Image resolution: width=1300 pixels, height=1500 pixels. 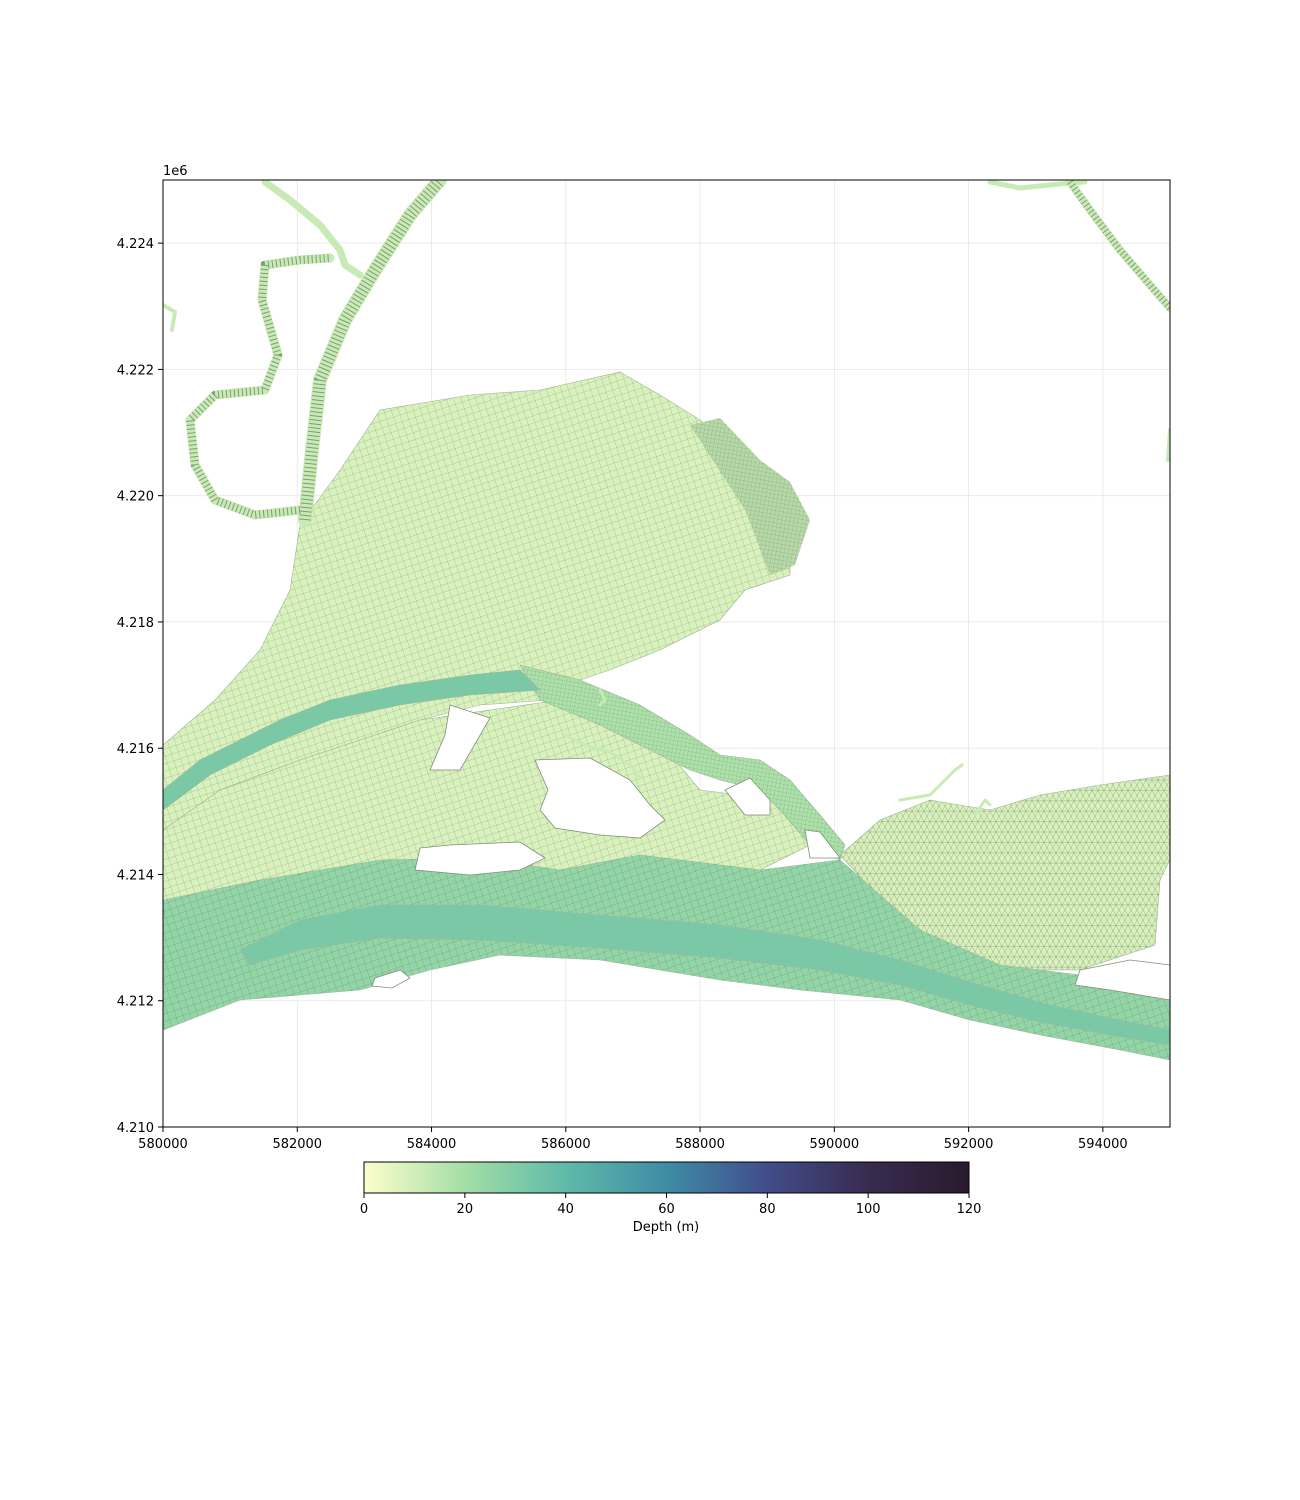 I want to click on y-tick-label: 4.220, so click(x=135, y=497).